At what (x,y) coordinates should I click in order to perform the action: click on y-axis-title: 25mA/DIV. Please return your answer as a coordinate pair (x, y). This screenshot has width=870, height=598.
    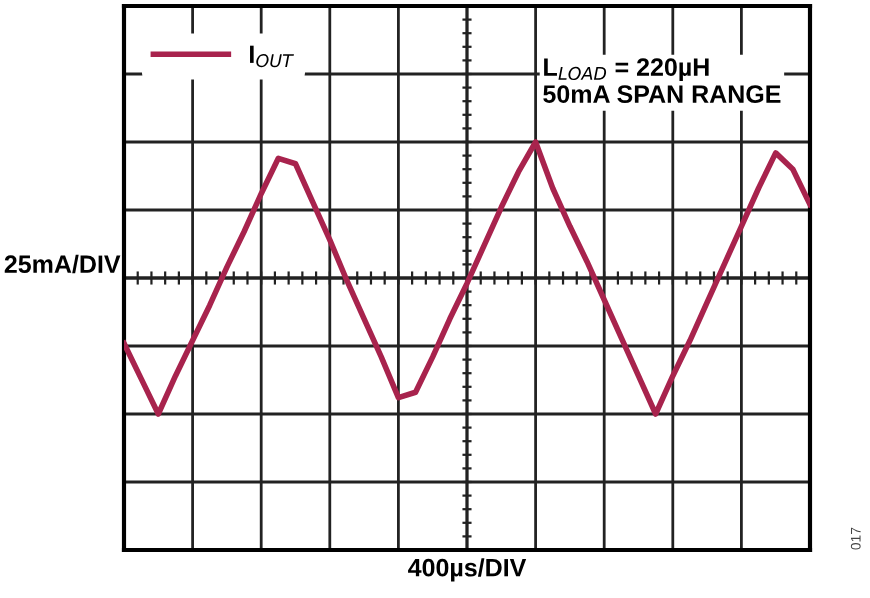
    Looking at the image, I should click on (62, 264).